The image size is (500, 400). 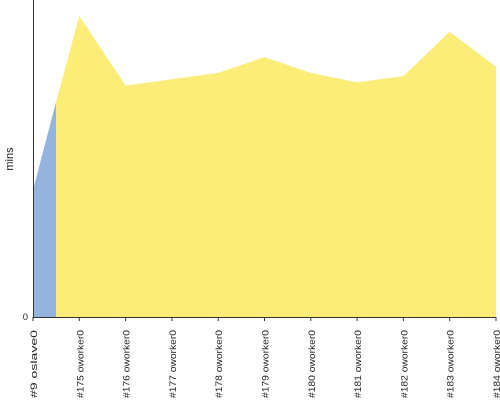 What do you see at coordinates (80, 364) in the screenshot?
I see `x-tick-label: #175 oworker0` at bounding box center [80, 364].